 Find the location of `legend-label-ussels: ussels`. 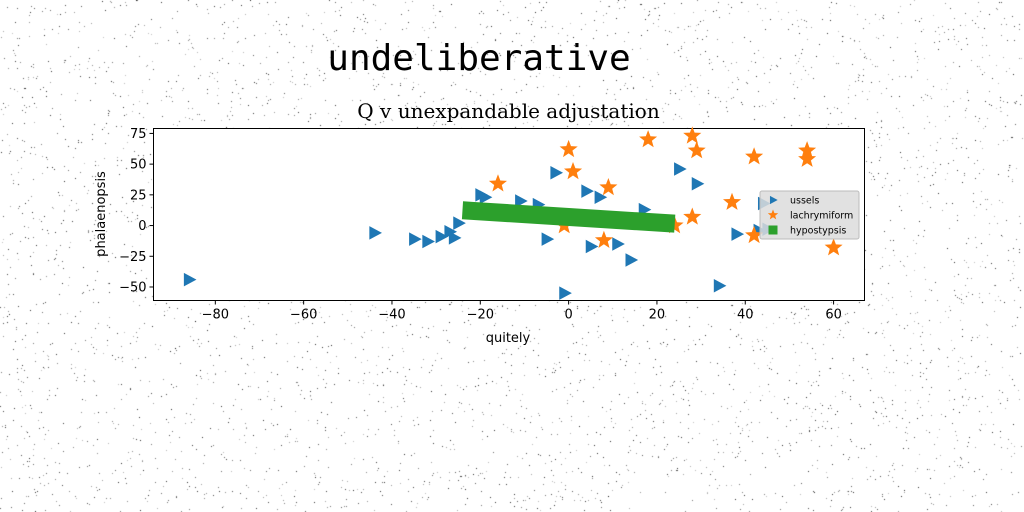

legend-label-ussels: ussels is located at coordinates (804, 201).